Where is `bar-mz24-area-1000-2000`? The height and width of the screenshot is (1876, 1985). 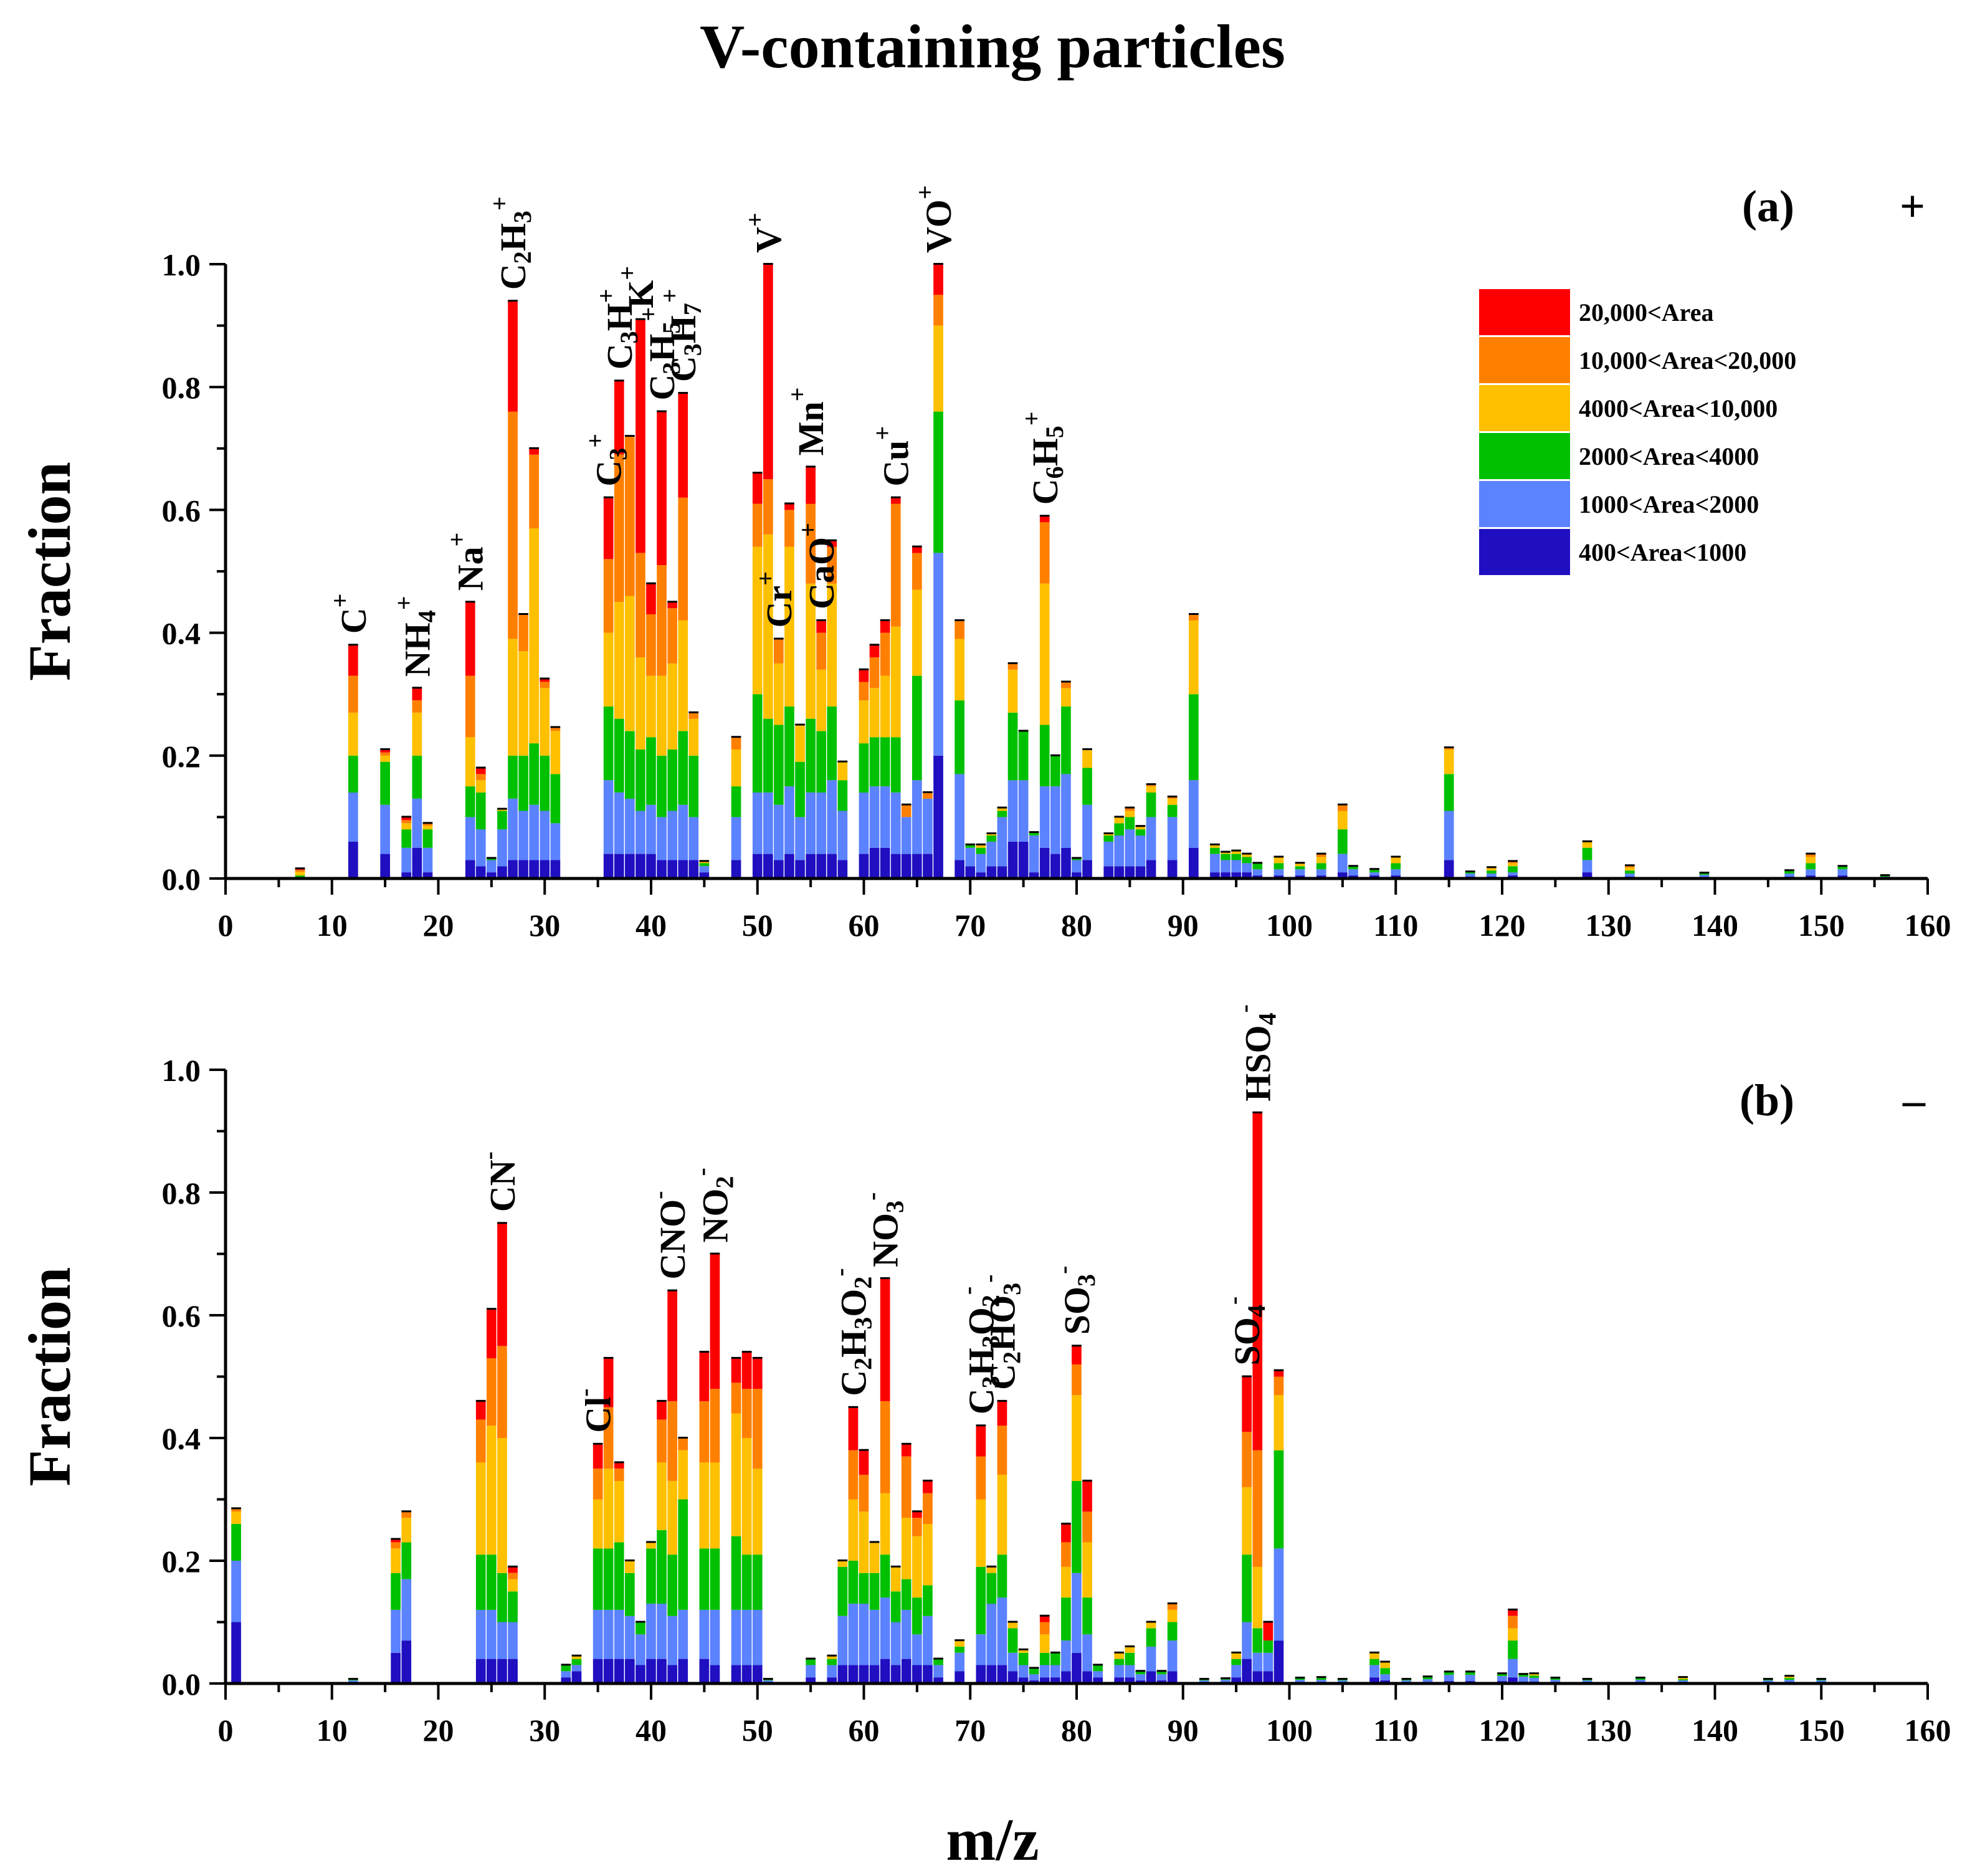 bar-mz24-area-1000-2000 is located at coordinates (480, 848).